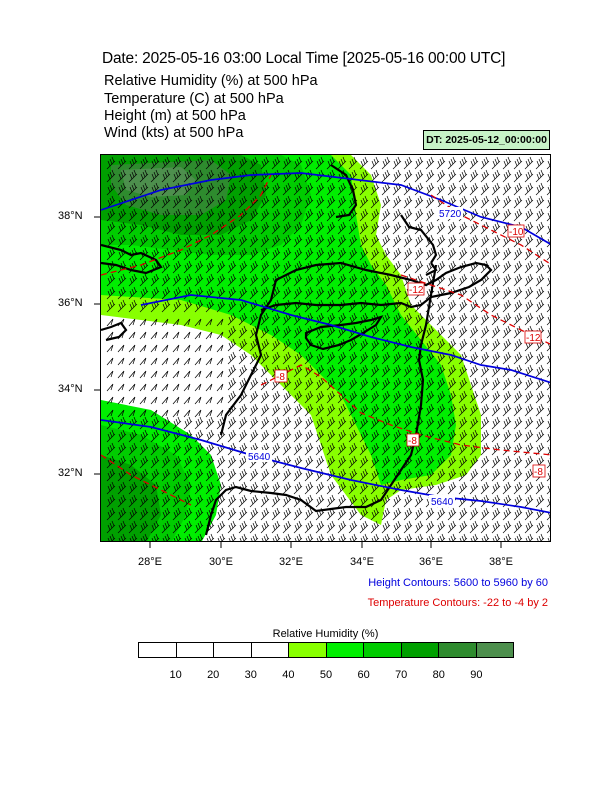 This screenshot has width=612, height=792. Describe the element at coordinates (291, 562) in the screenshot. I see `lon-label-32e: 32°E` at that location.